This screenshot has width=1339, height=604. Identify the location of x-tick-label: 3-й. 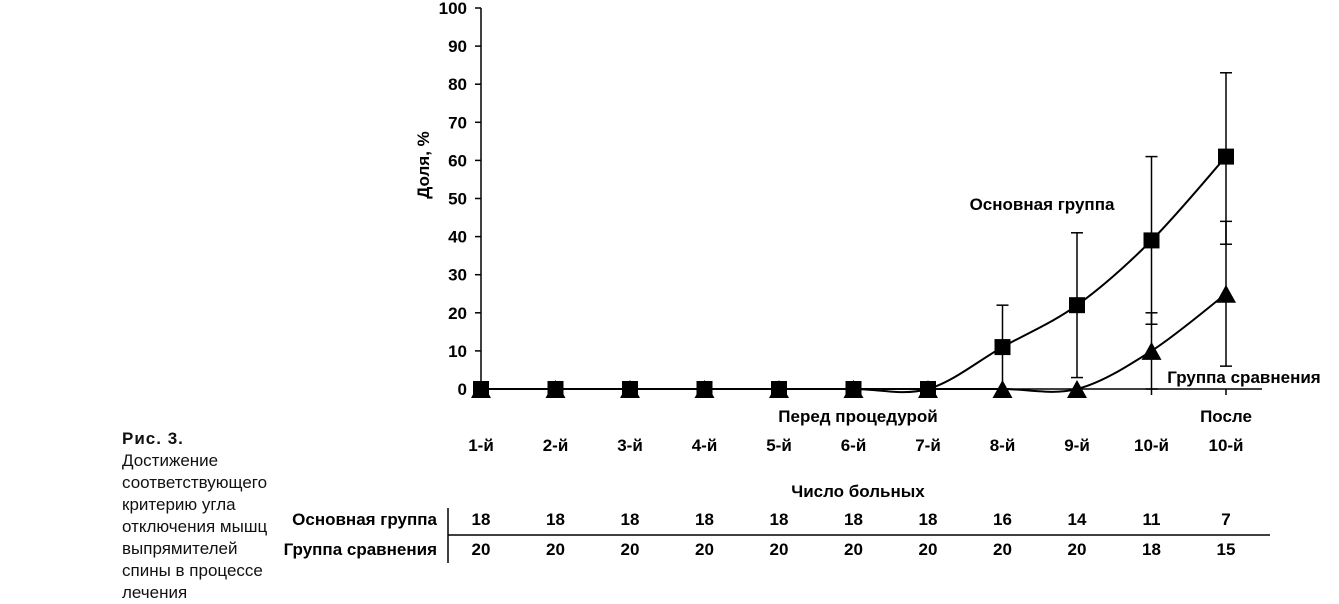
(630, 445).